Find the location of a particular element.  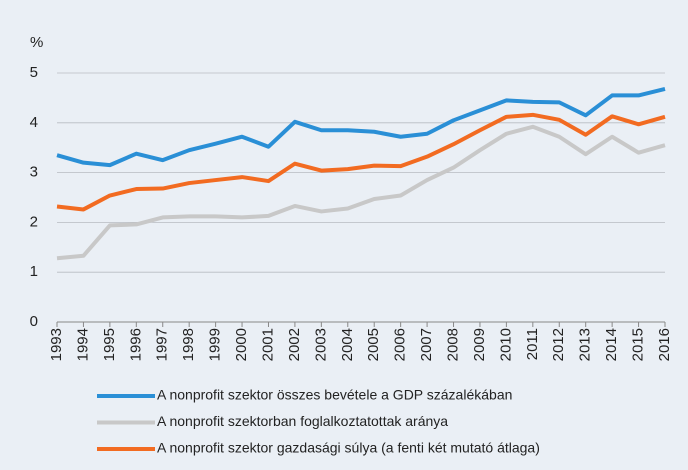

x-tick-label: 1995 is located at coordinates (109, 344).